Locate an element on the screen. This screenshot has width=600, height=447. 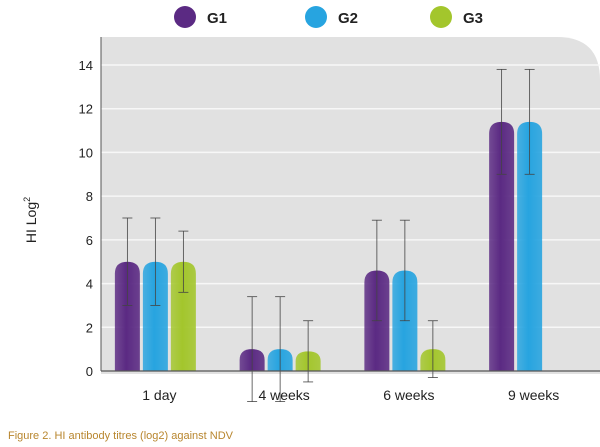
y-axis-label: HI Log2 is located at coordinates (30, 220).